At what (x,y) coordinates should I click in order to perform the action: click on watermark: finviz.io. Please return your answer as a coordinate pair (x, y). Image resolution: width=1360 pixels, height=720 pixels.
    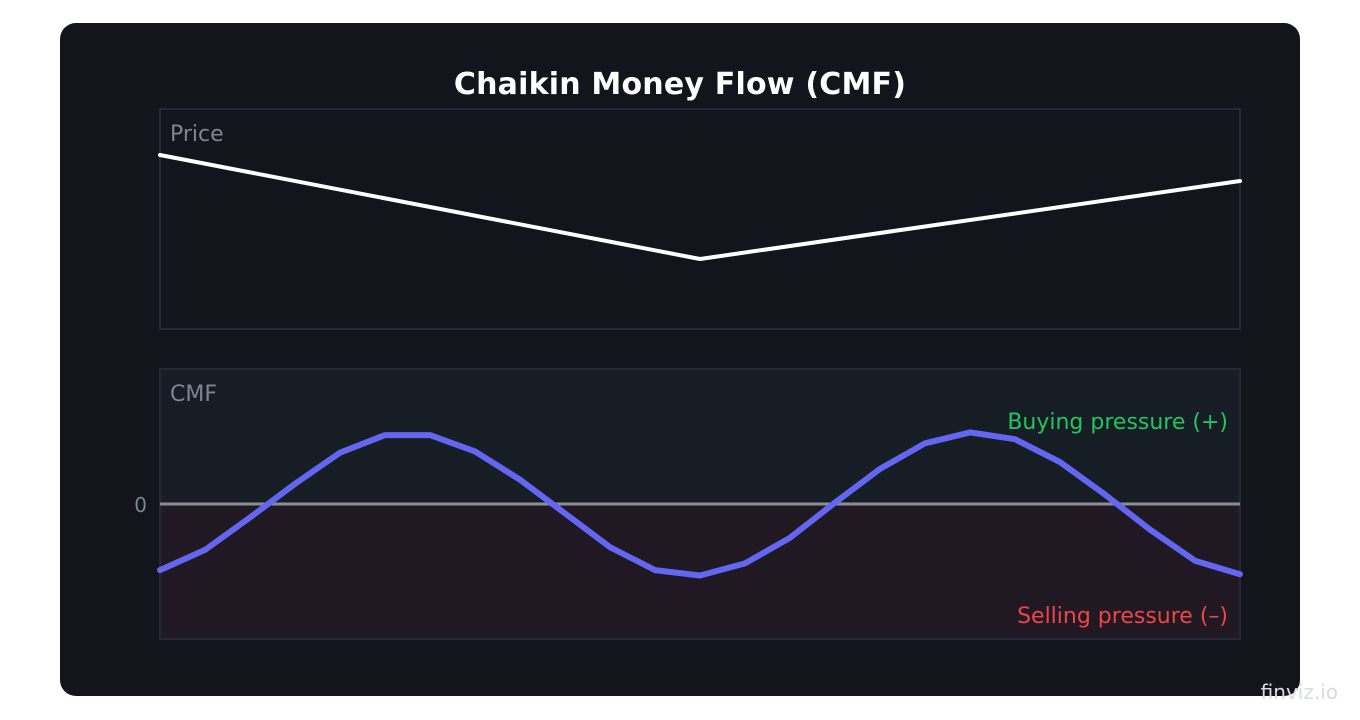
    Looking at the image, I should click on (1299, 692).